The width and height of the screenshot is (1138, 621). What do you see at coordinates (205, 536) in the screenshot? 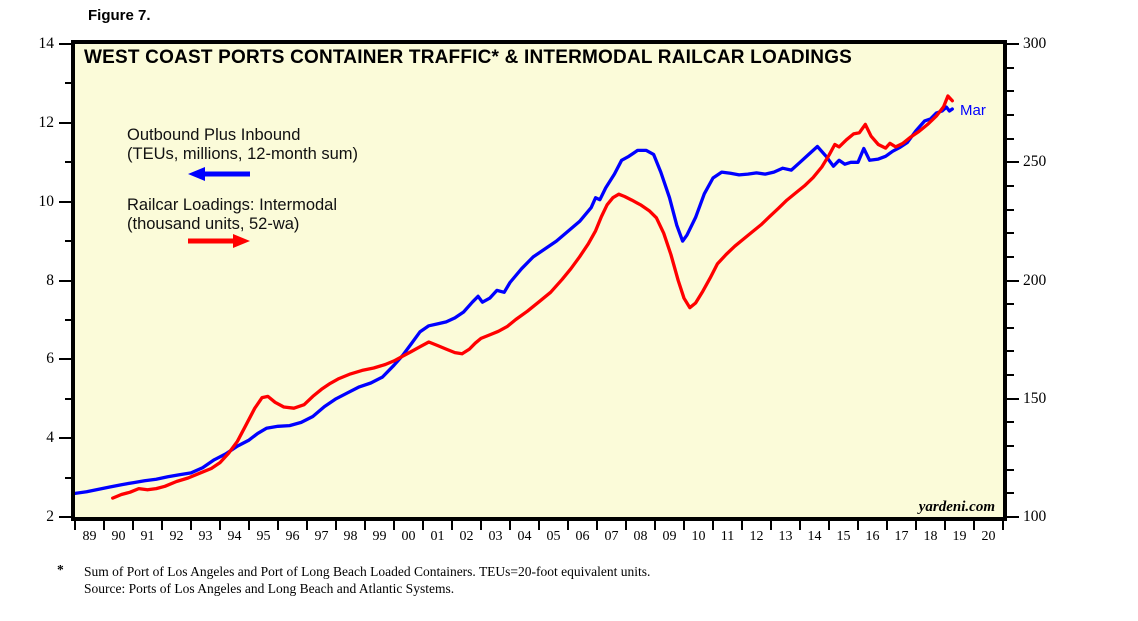
I see `x-axis-year-label: 93` at bounding box center [205, 536].